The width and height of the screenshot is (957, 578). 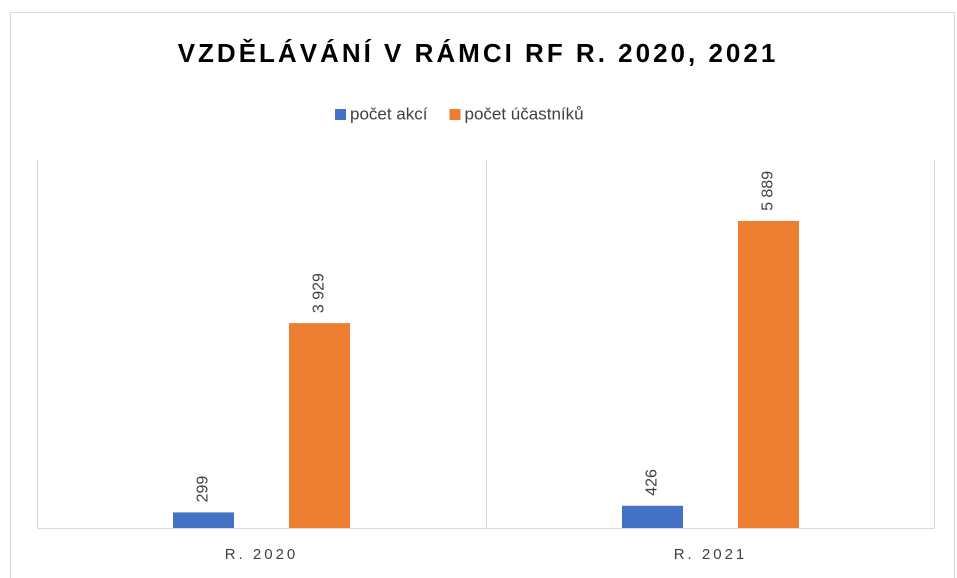 What do you see at coordinates (389, 113) in the screenshot?
I see `legend-label: počet akcí` at bounding box center [389, 113].